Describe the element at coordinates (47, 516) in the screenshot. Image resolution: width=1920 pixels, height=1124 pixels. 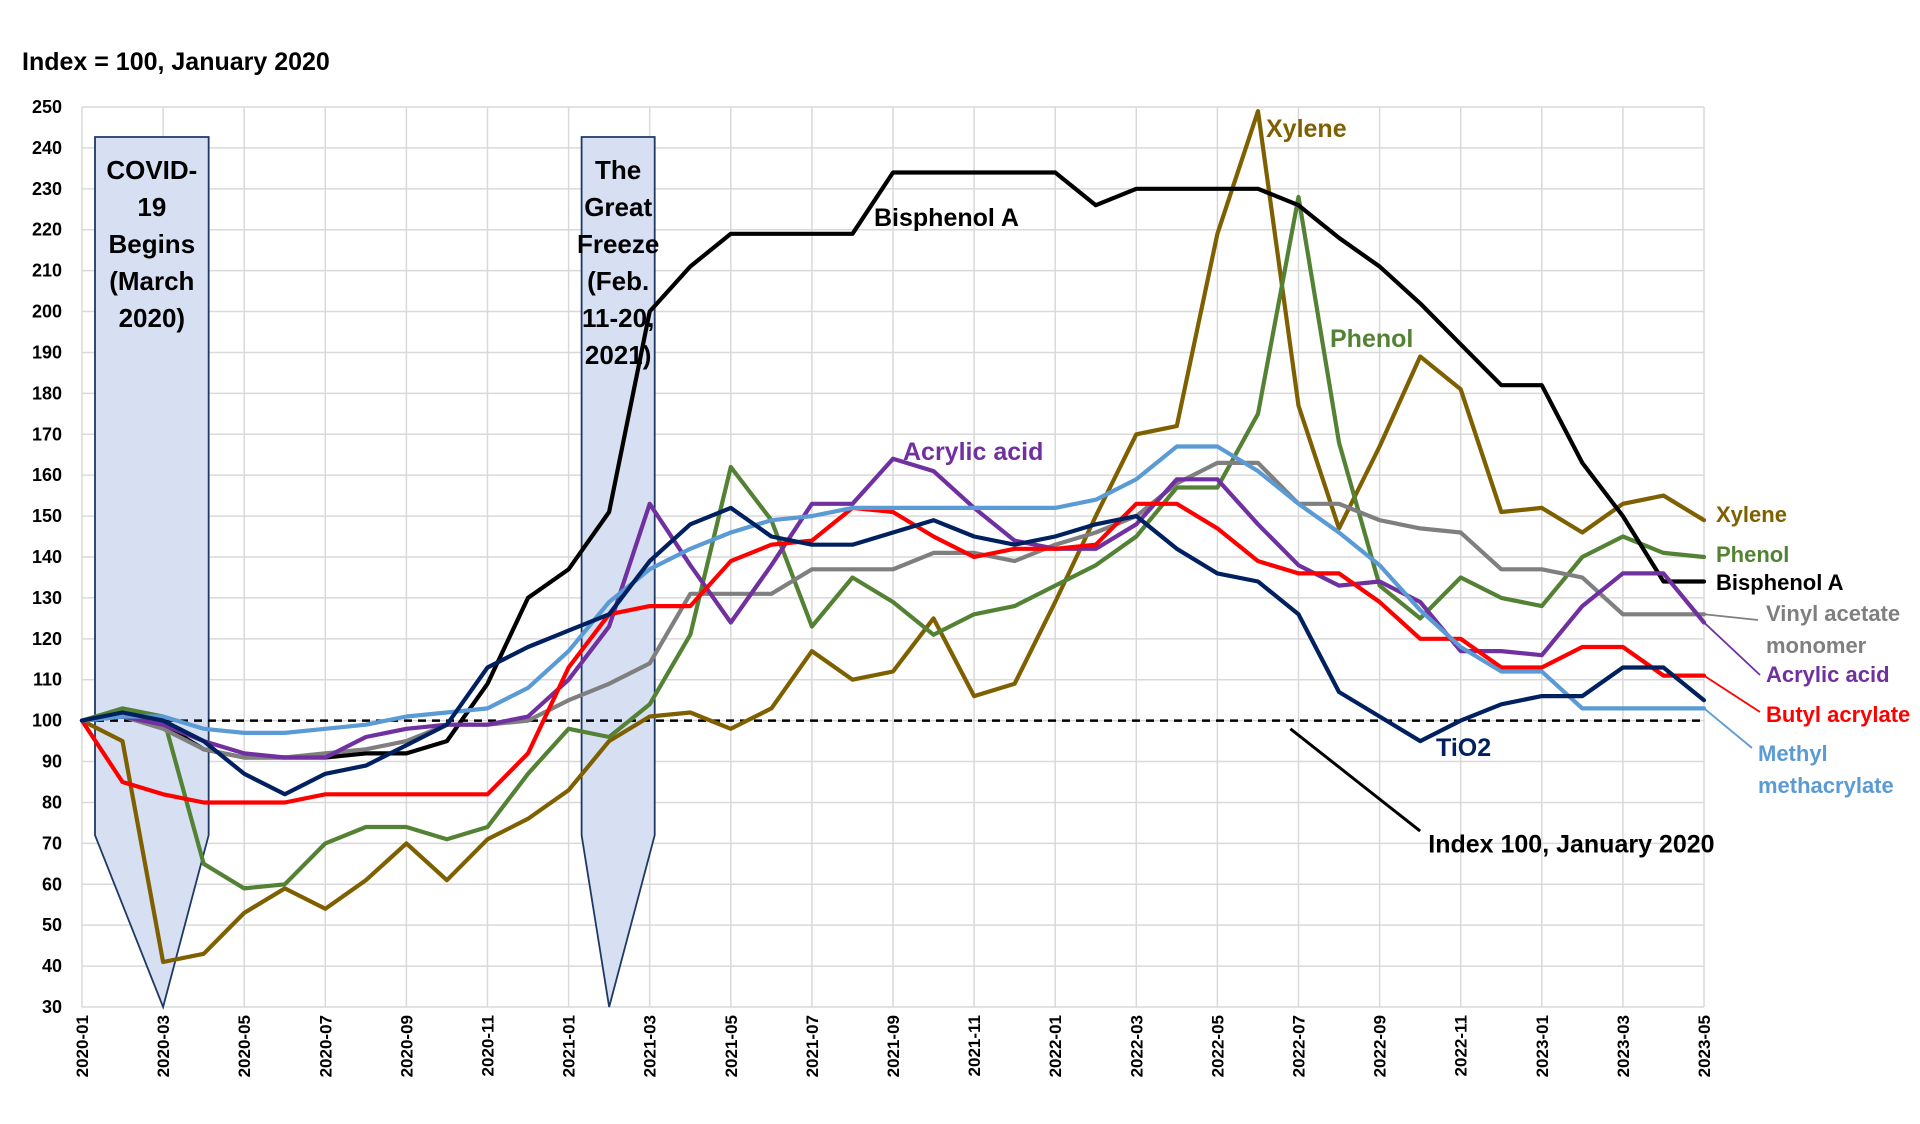
I see `y-tick-label: 150` at that location.